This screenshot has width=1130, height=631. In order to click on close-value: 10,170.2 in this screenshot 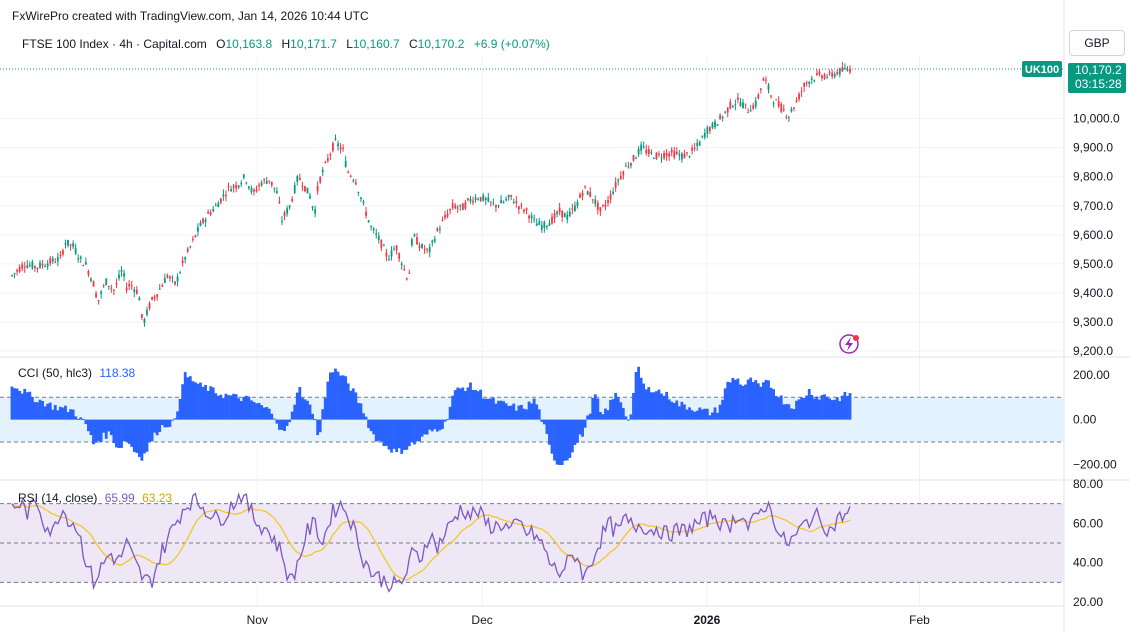, I will do `click(441, 44)`.